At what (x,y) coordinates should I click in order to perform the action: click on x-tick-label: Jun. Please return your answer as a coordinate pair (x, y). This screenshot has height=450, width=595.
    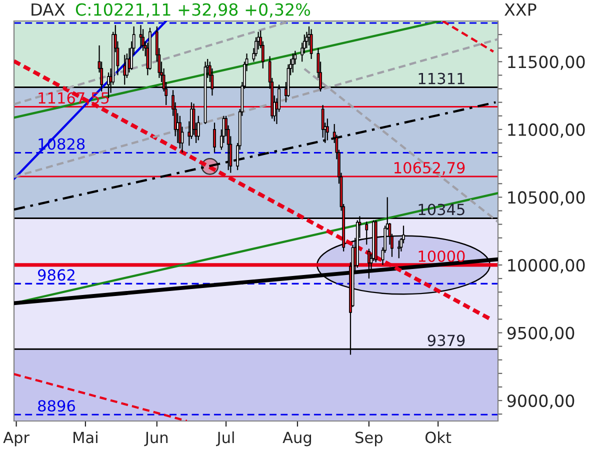
    Looking at the image, I should click on (156, 439).